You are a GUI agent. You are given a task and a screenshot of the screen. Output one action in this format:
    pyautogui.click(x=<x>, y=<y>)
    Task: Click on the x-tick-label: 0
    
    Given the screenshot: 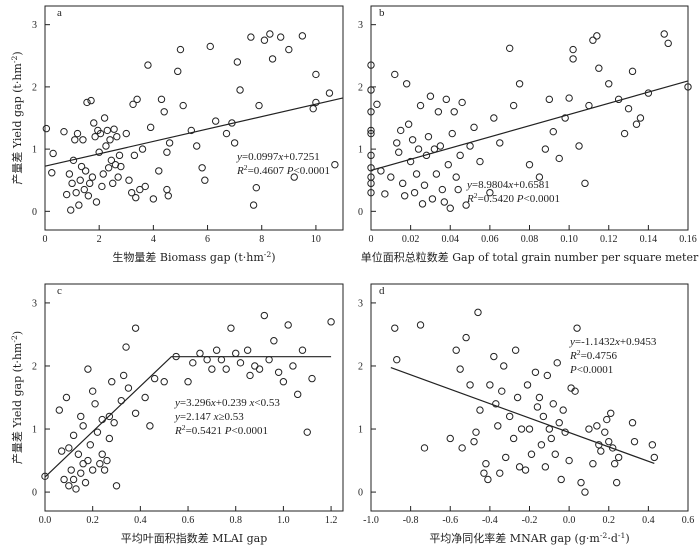 What is the action you would take?
    pyautogui.click(x=45, y=239)
    